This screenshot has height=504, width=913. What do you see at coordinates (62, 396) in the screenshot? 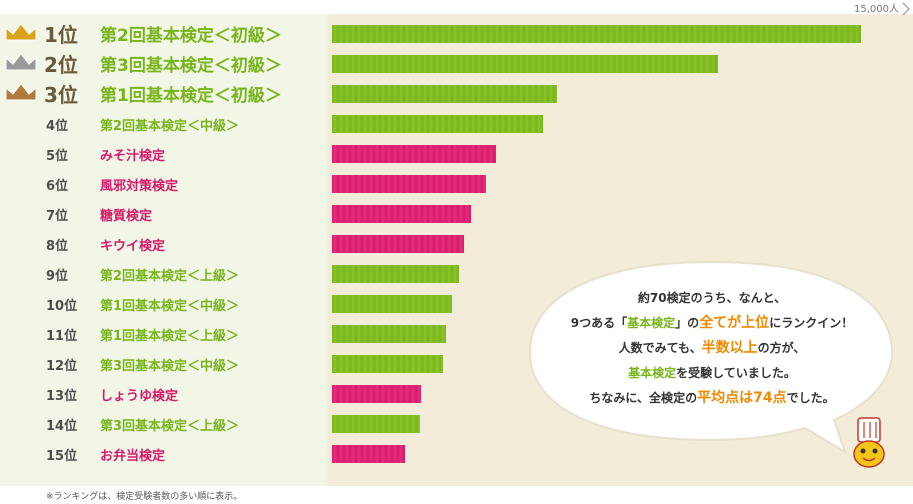
I see `rank-number: 13位` at bounding box center [62, 396].